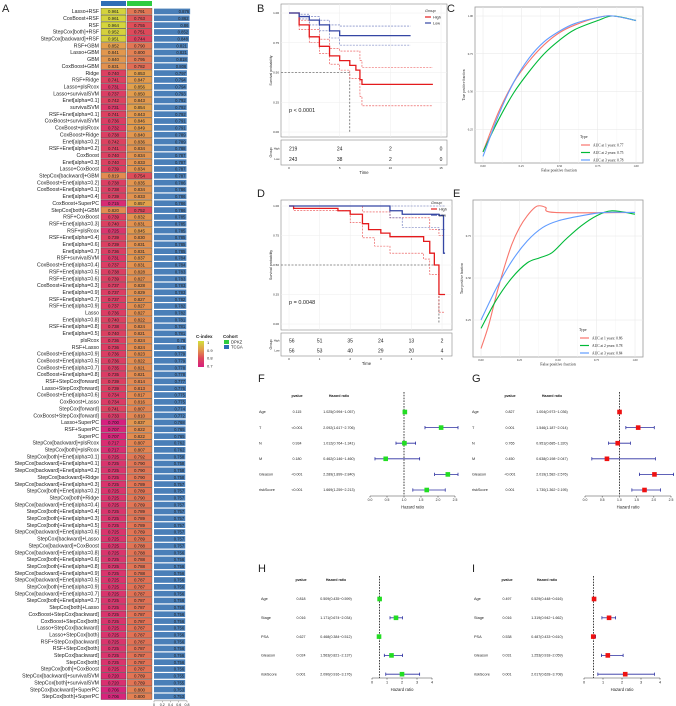 Image resolution: width=676 pixels, height=706 pixels. Describe the element at coordinates (114, 682) in the screenshot. I see `heatmap-cell-value: 0.720` at that location.